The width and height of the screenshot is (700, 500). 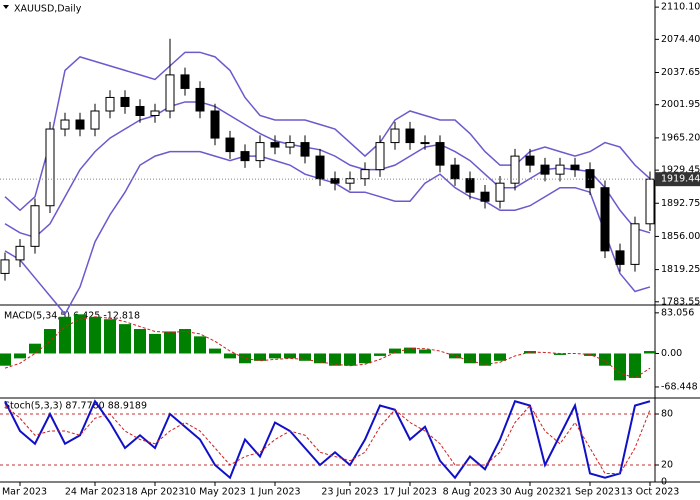 I want to click on y-tick-label: 1856.00, so click(x=680, y=236).